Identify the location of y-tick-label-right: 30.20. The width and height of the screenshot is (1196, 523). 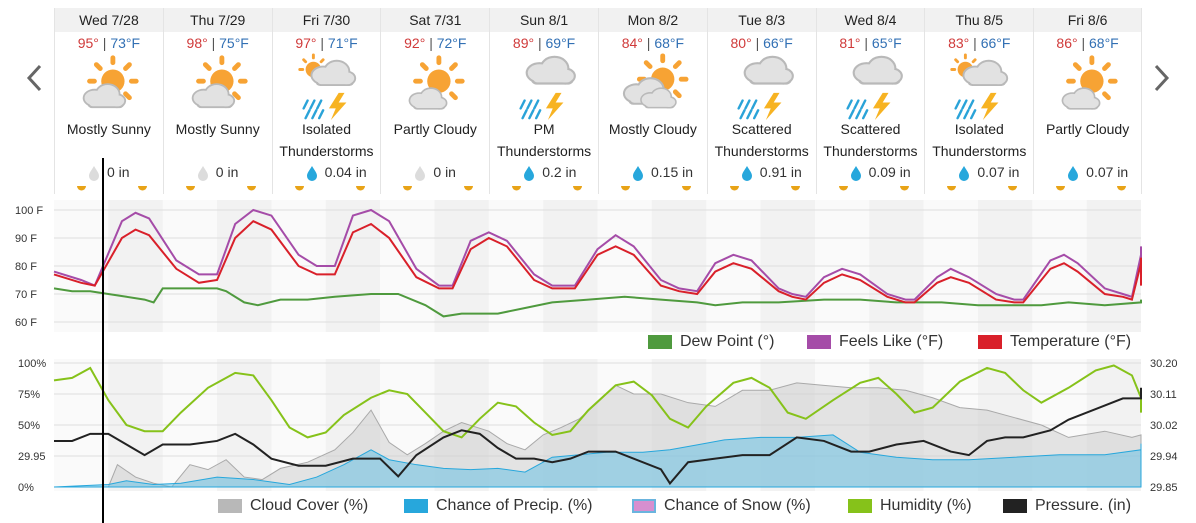
(1164, 364).